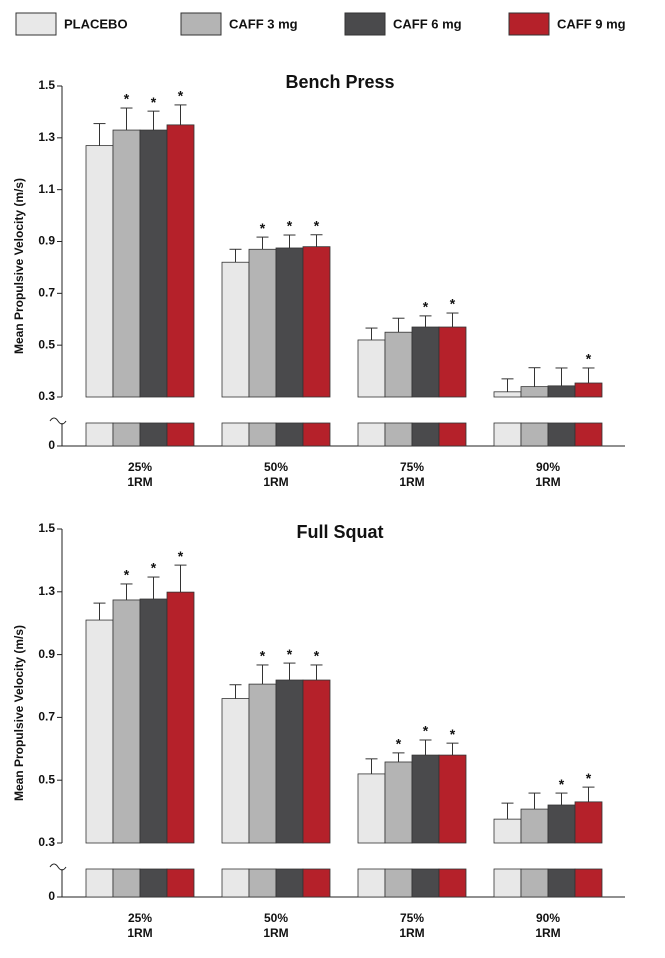  Describe the element at coordinates (46, 189) in the screenshot. I see `y-tick-label: 1.1` at that location.